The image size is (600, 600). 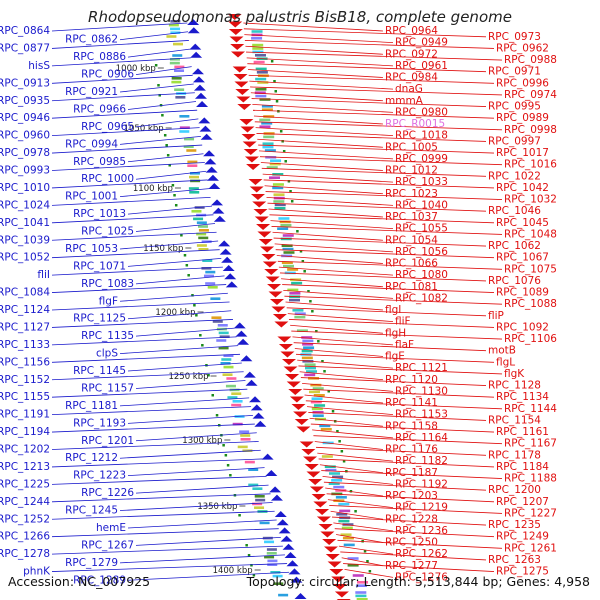 What do you see at coordinates (411, 380) in the screenshot?
I see `gene-label: RPC_1120` at bounding box center [411, 380].